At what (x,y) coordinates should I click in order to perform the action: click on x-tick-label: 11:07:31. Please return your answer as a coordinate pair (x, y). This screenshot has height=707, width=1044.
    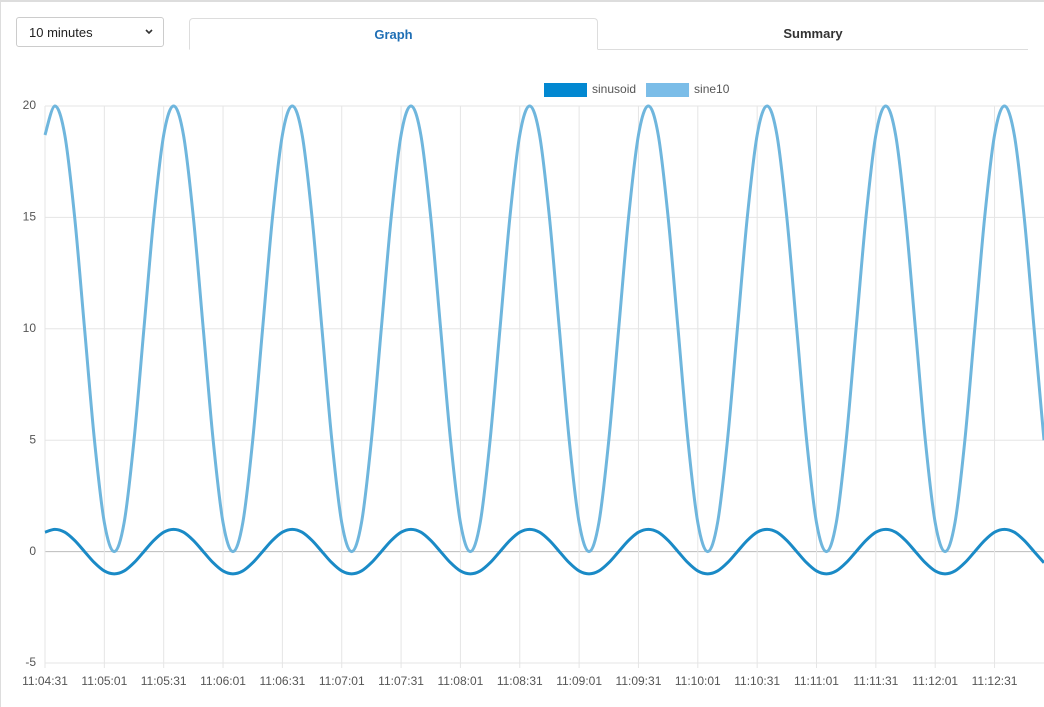
    Looking at the image, I should click on (401, 681).